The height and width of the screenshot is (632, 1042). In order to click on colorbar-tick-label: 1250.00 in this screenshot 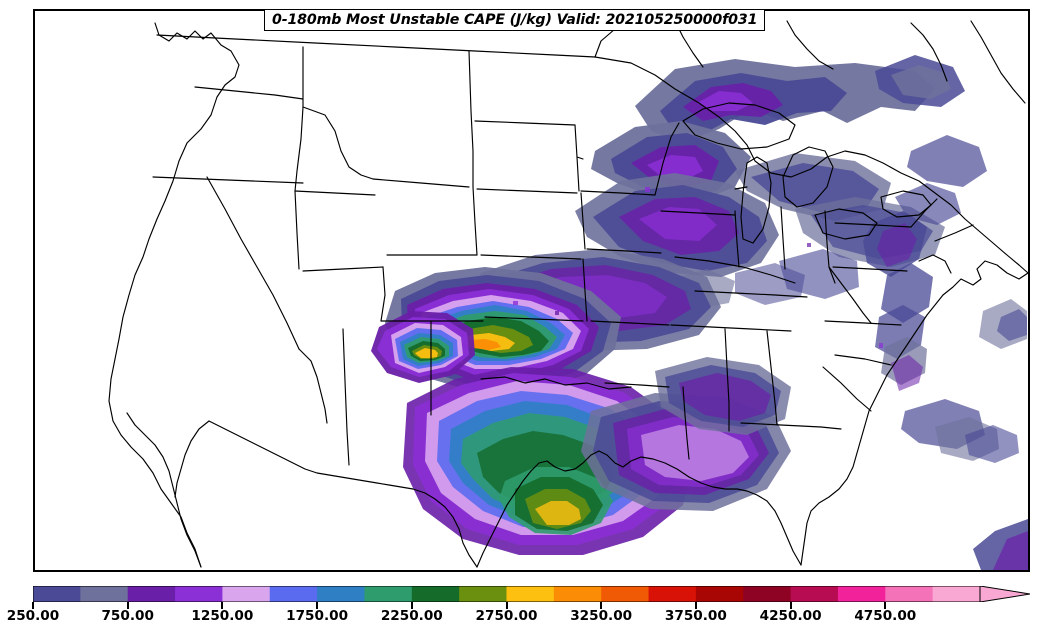, I will do `click(222, 616)`.